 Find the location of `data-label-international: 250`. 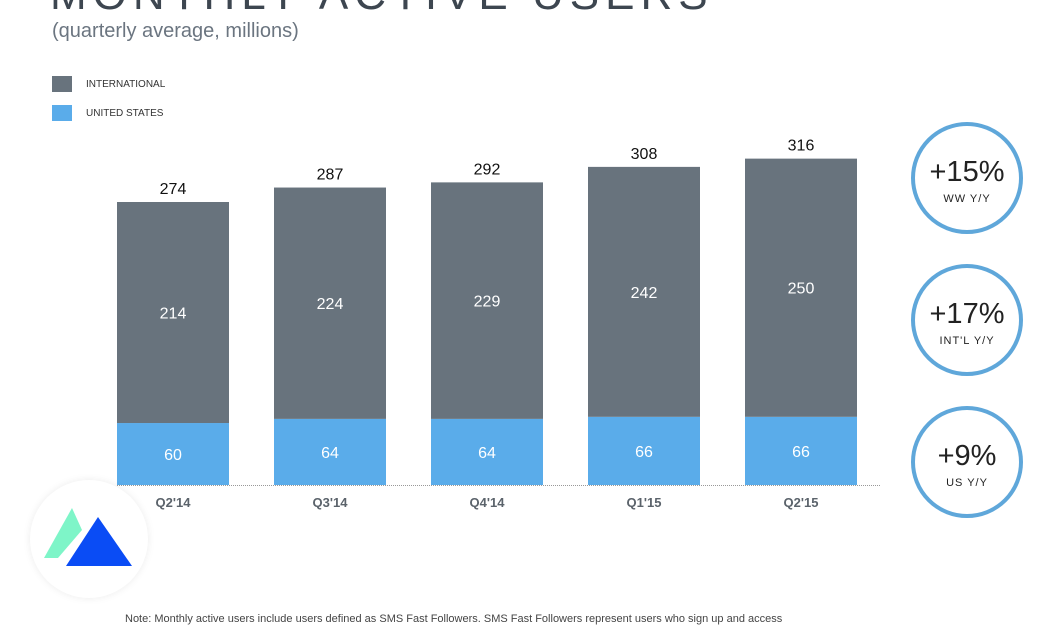

data-label-international: 250 is located at coordinates (801, 289).